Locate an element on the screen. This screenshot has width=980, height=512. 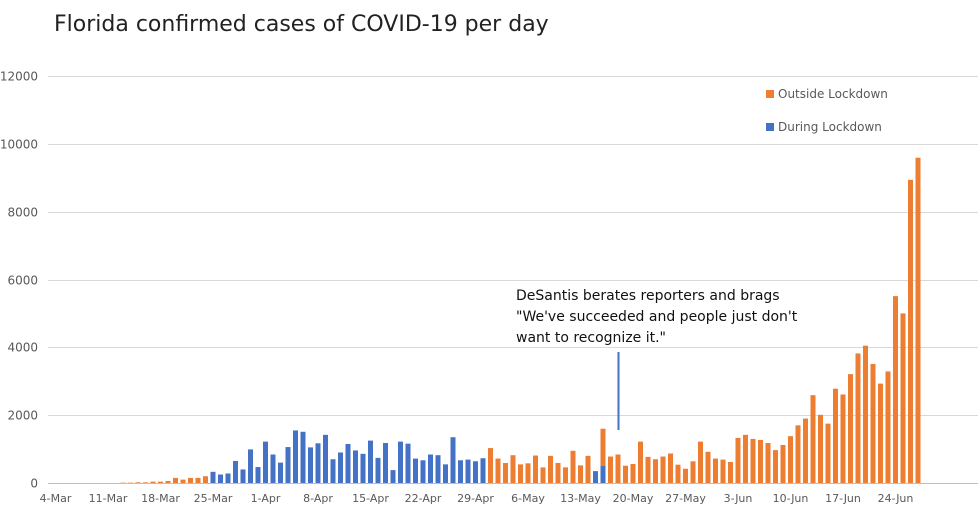
annotation-line-3: want to recognize it." is located at coordinates (591, 338).